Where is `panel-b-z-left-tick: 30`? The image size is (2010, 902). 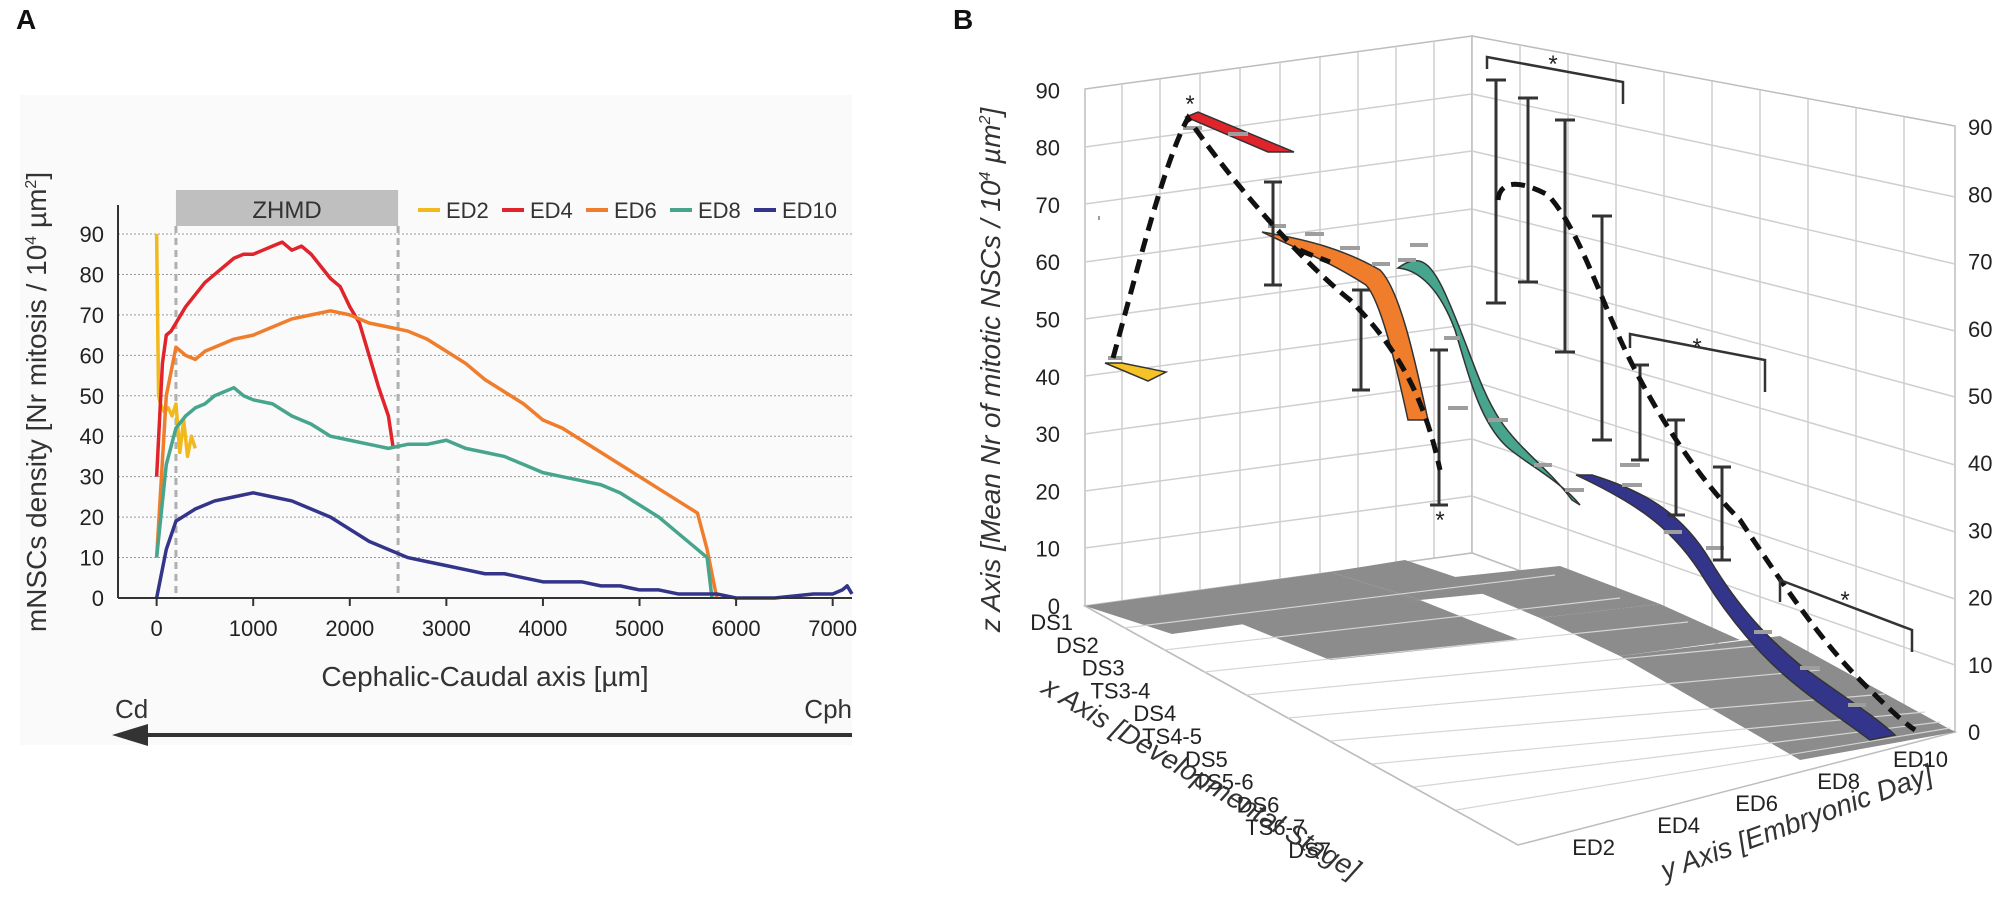
panel-b-z-left-tick: 30 is located at coordinates (1048, 434).